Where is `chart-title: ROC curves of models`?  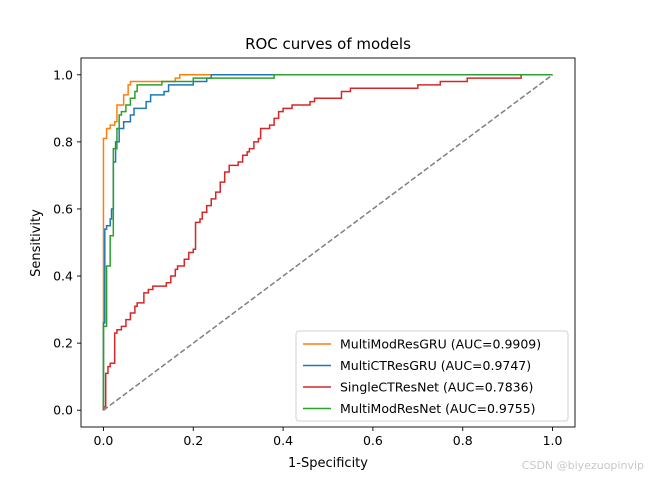
chart-title: ROC curves of models is located at coordinates (328, 44).